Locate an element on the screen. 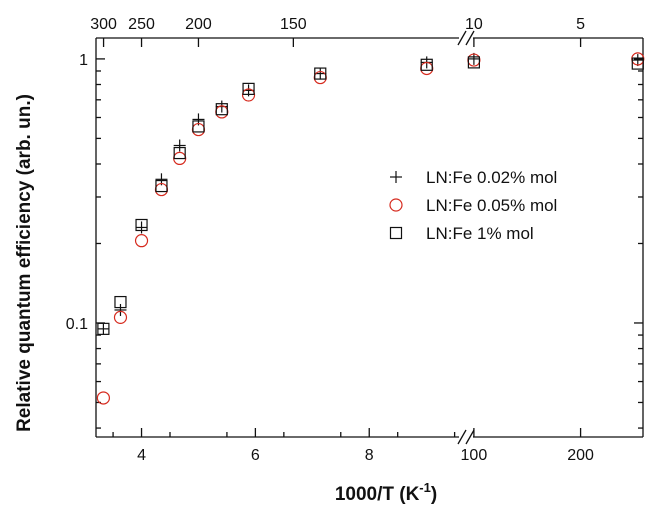  legend-item: LN:Fe 1% mol is located at coordinates (461, 233).